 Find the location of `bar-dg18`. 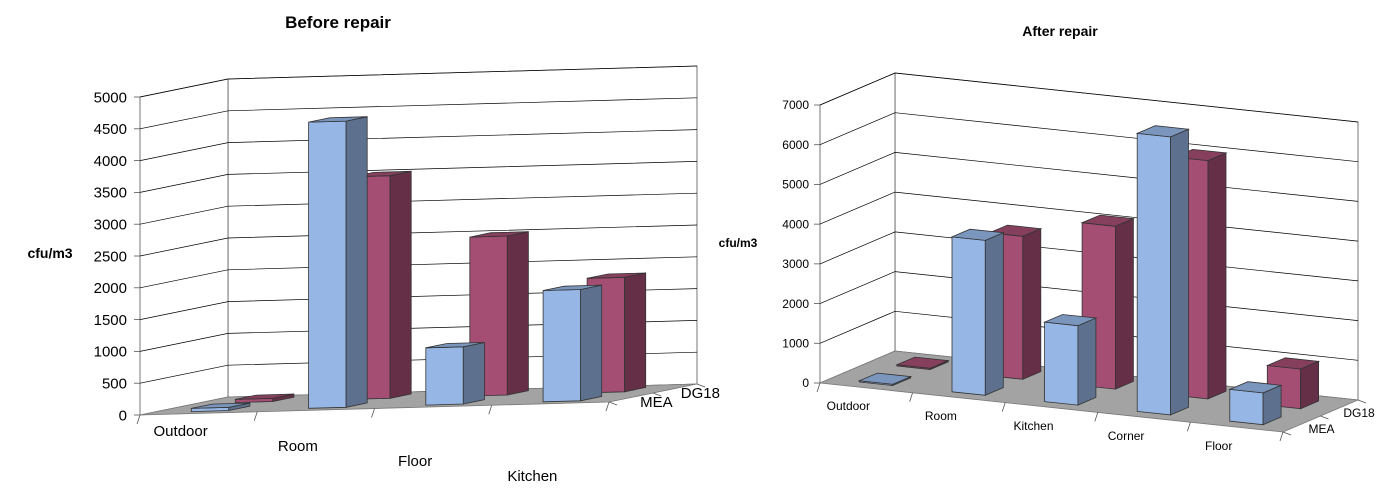

bar-dg18 is located at coordinates (264, 398).